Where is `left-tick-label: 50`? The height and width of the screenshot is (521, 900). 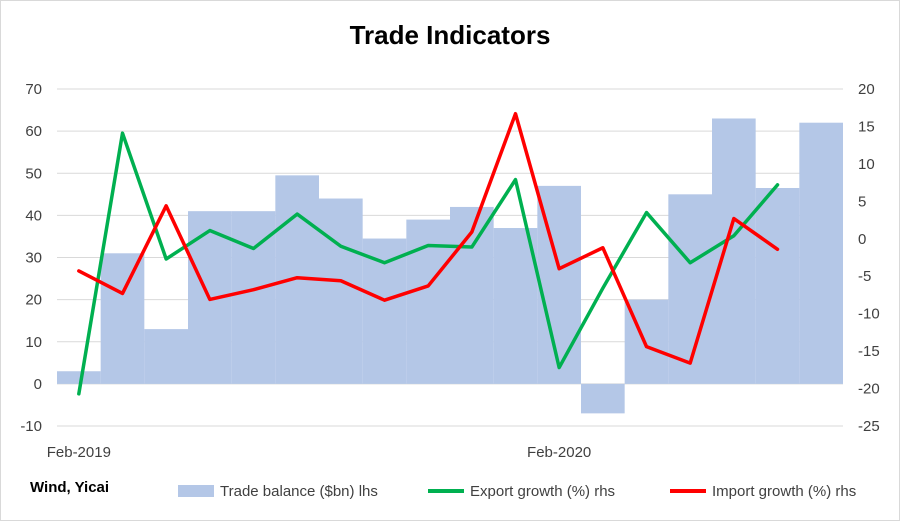
left-tick-label: 50 is located at coordinates (33, 173).